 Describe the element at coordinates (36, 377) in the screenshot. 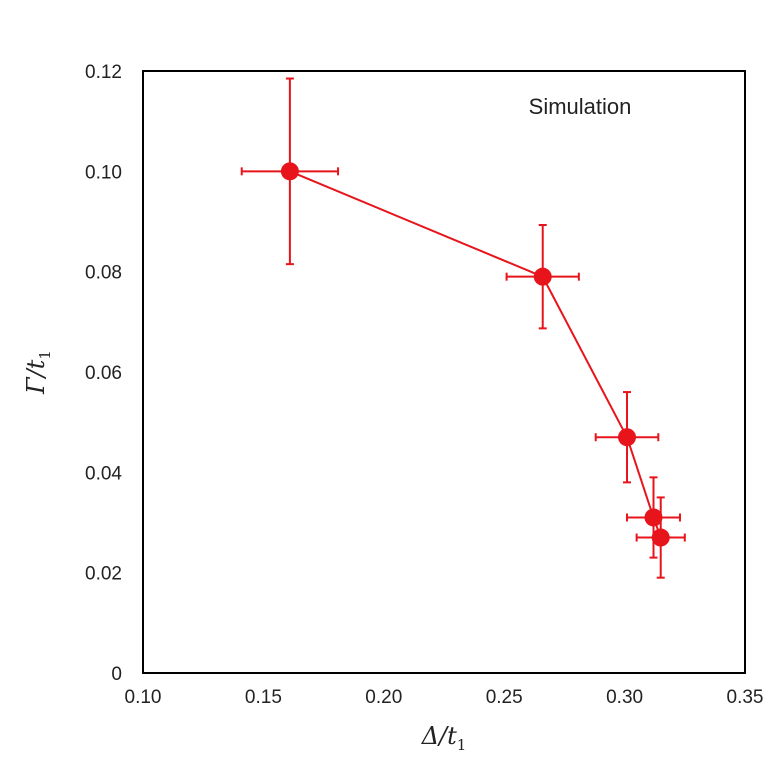

I see `y-axis-label-main: Γ/t` at that location.